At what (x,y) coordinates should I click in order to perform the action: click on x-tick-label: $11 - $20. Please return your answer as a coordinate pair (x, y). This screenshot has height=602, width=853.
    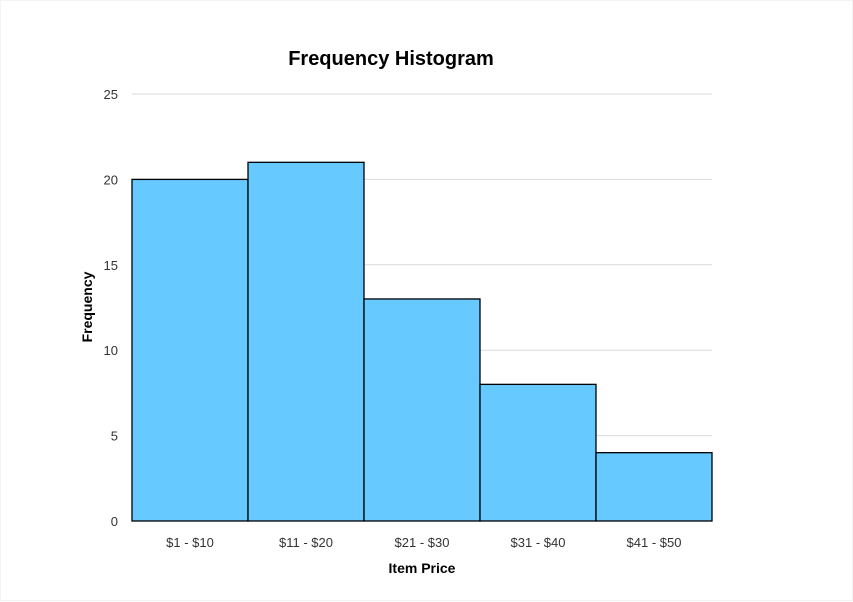
    Looking at the image, I should click on (306, 542).